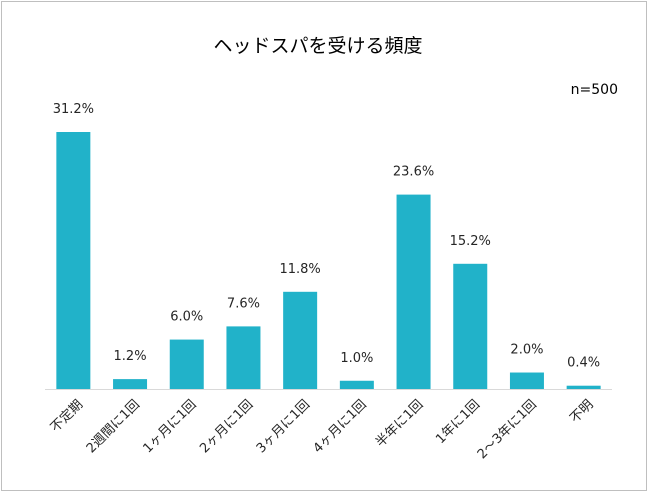  I want to click on category-label-0: 不定期, so click(67, 416).